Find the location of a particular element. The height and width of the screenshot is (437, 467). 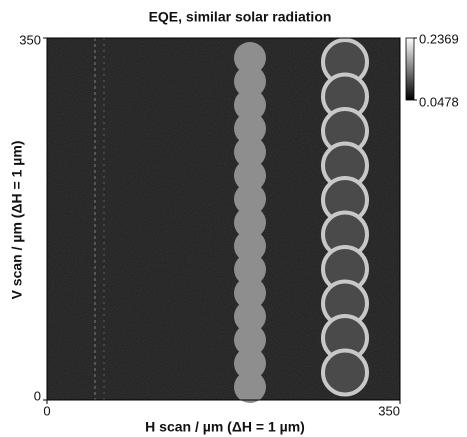

colorbar-tick-label: 0.2369 is located at coordinates (439, 38).